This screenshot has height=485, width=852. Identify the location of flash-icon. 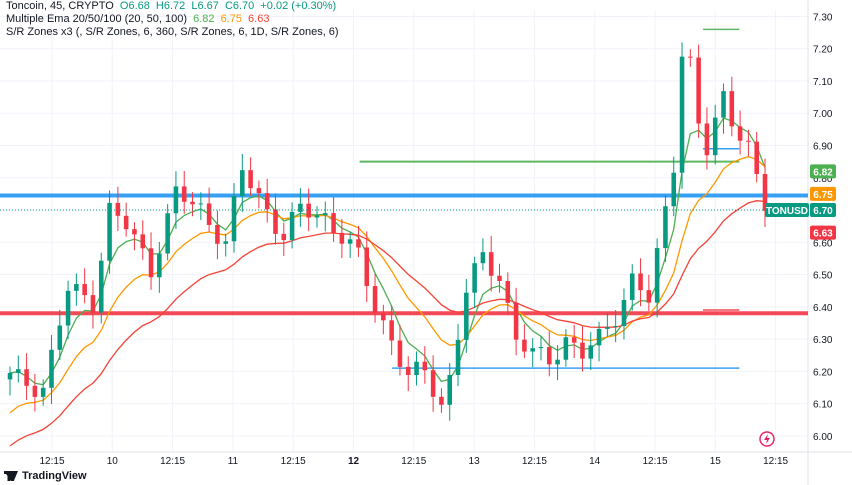
(767, 439).